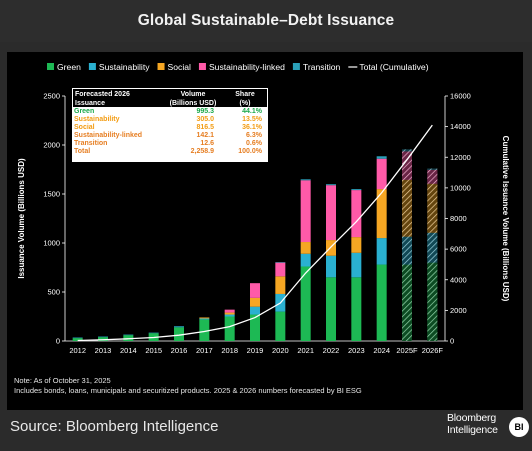  Describe the element at coordinates (458, 310) in the screenshot. I see `y2-tick-label: 2000` at that location.